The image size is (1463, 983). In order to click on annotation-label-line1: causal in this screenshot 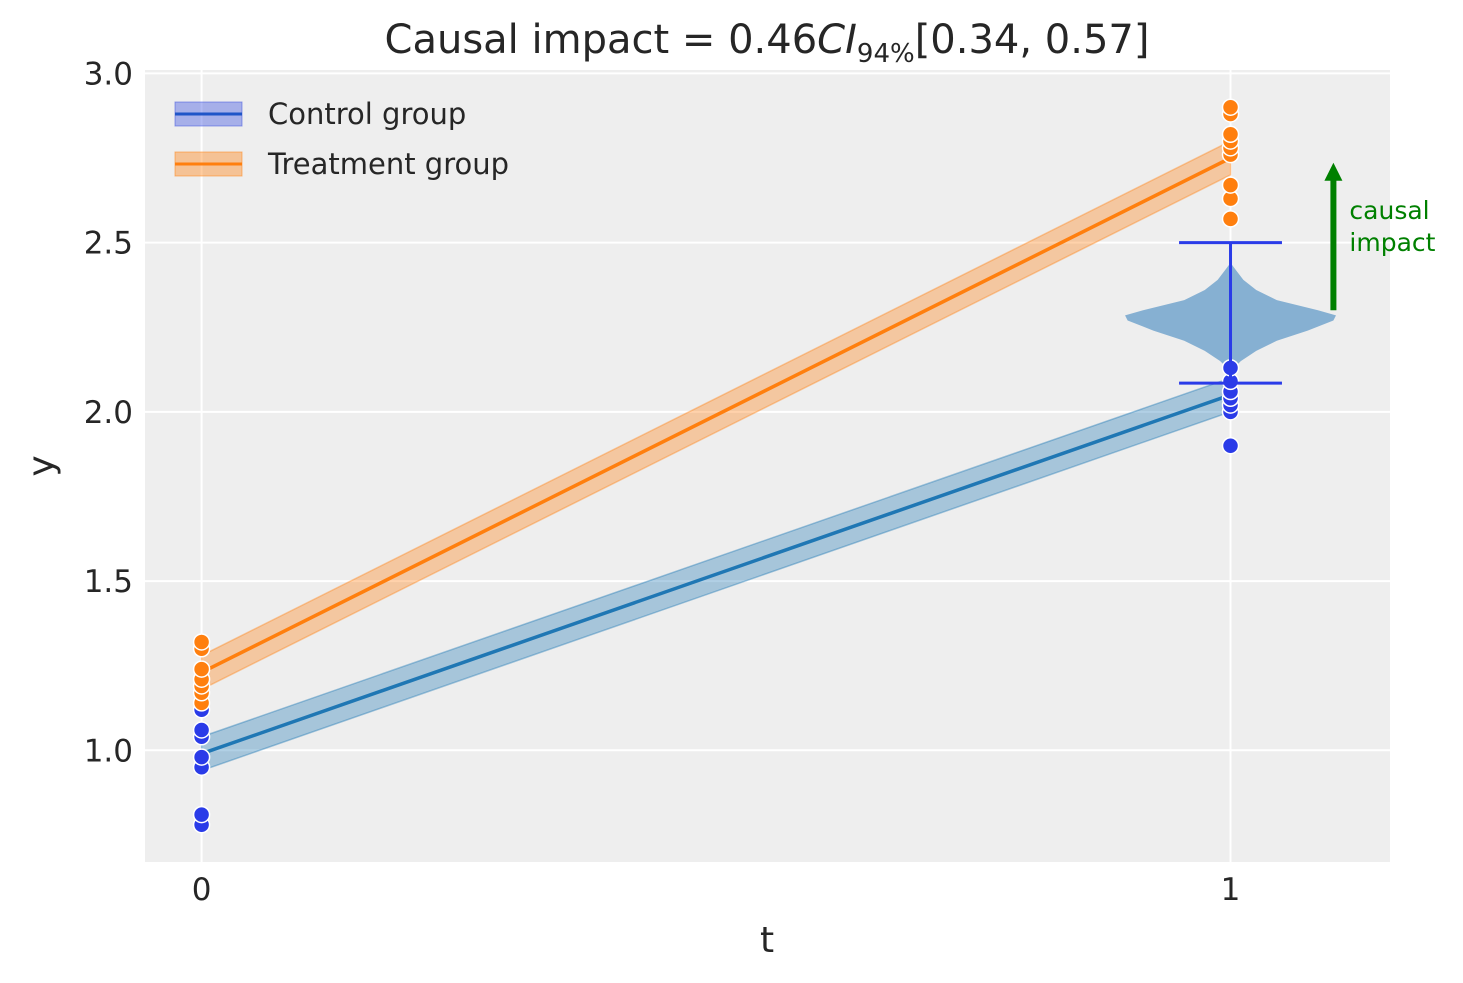, I will do `click(1389, 210)`.